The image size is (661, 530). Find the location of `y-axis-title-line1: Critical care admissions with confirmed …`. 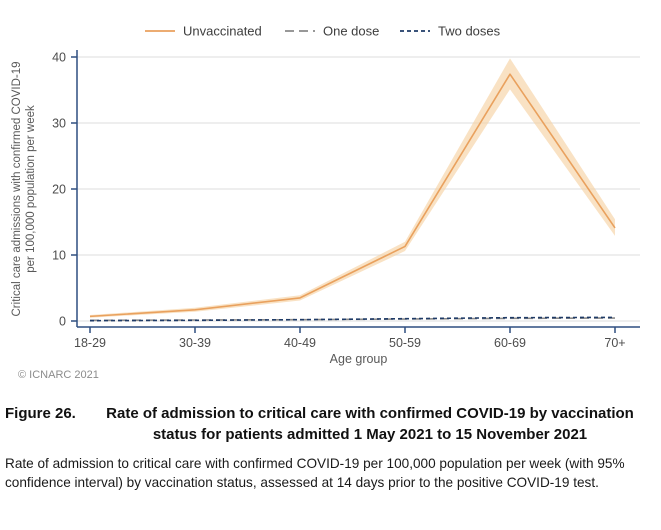

y-axis-title-line1: Critical care admissions with confirmed … is located at coordinates (17, 189).